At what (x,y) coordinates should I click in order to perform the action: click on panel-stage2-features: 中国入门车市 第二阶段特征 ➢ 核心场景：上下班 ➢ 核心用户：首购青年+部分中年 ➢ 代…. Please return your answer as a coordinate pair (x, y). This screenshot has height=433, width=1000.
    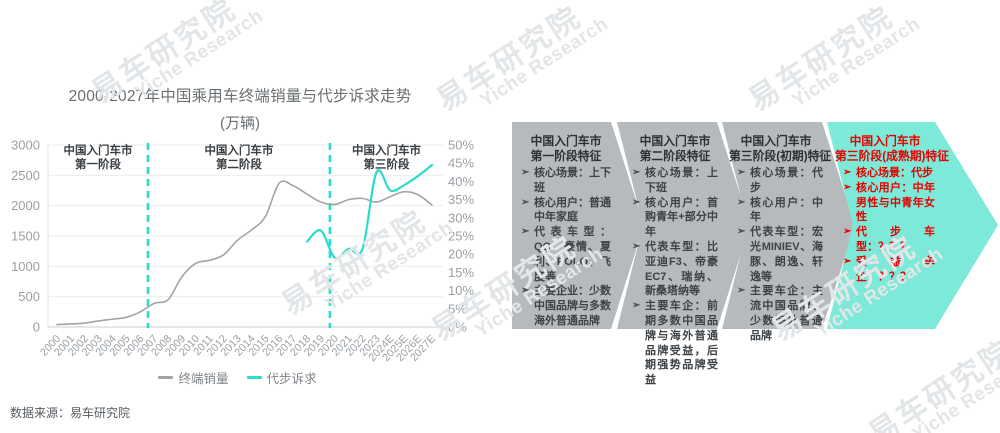
    Looking at the image, I should click on (685, 254).